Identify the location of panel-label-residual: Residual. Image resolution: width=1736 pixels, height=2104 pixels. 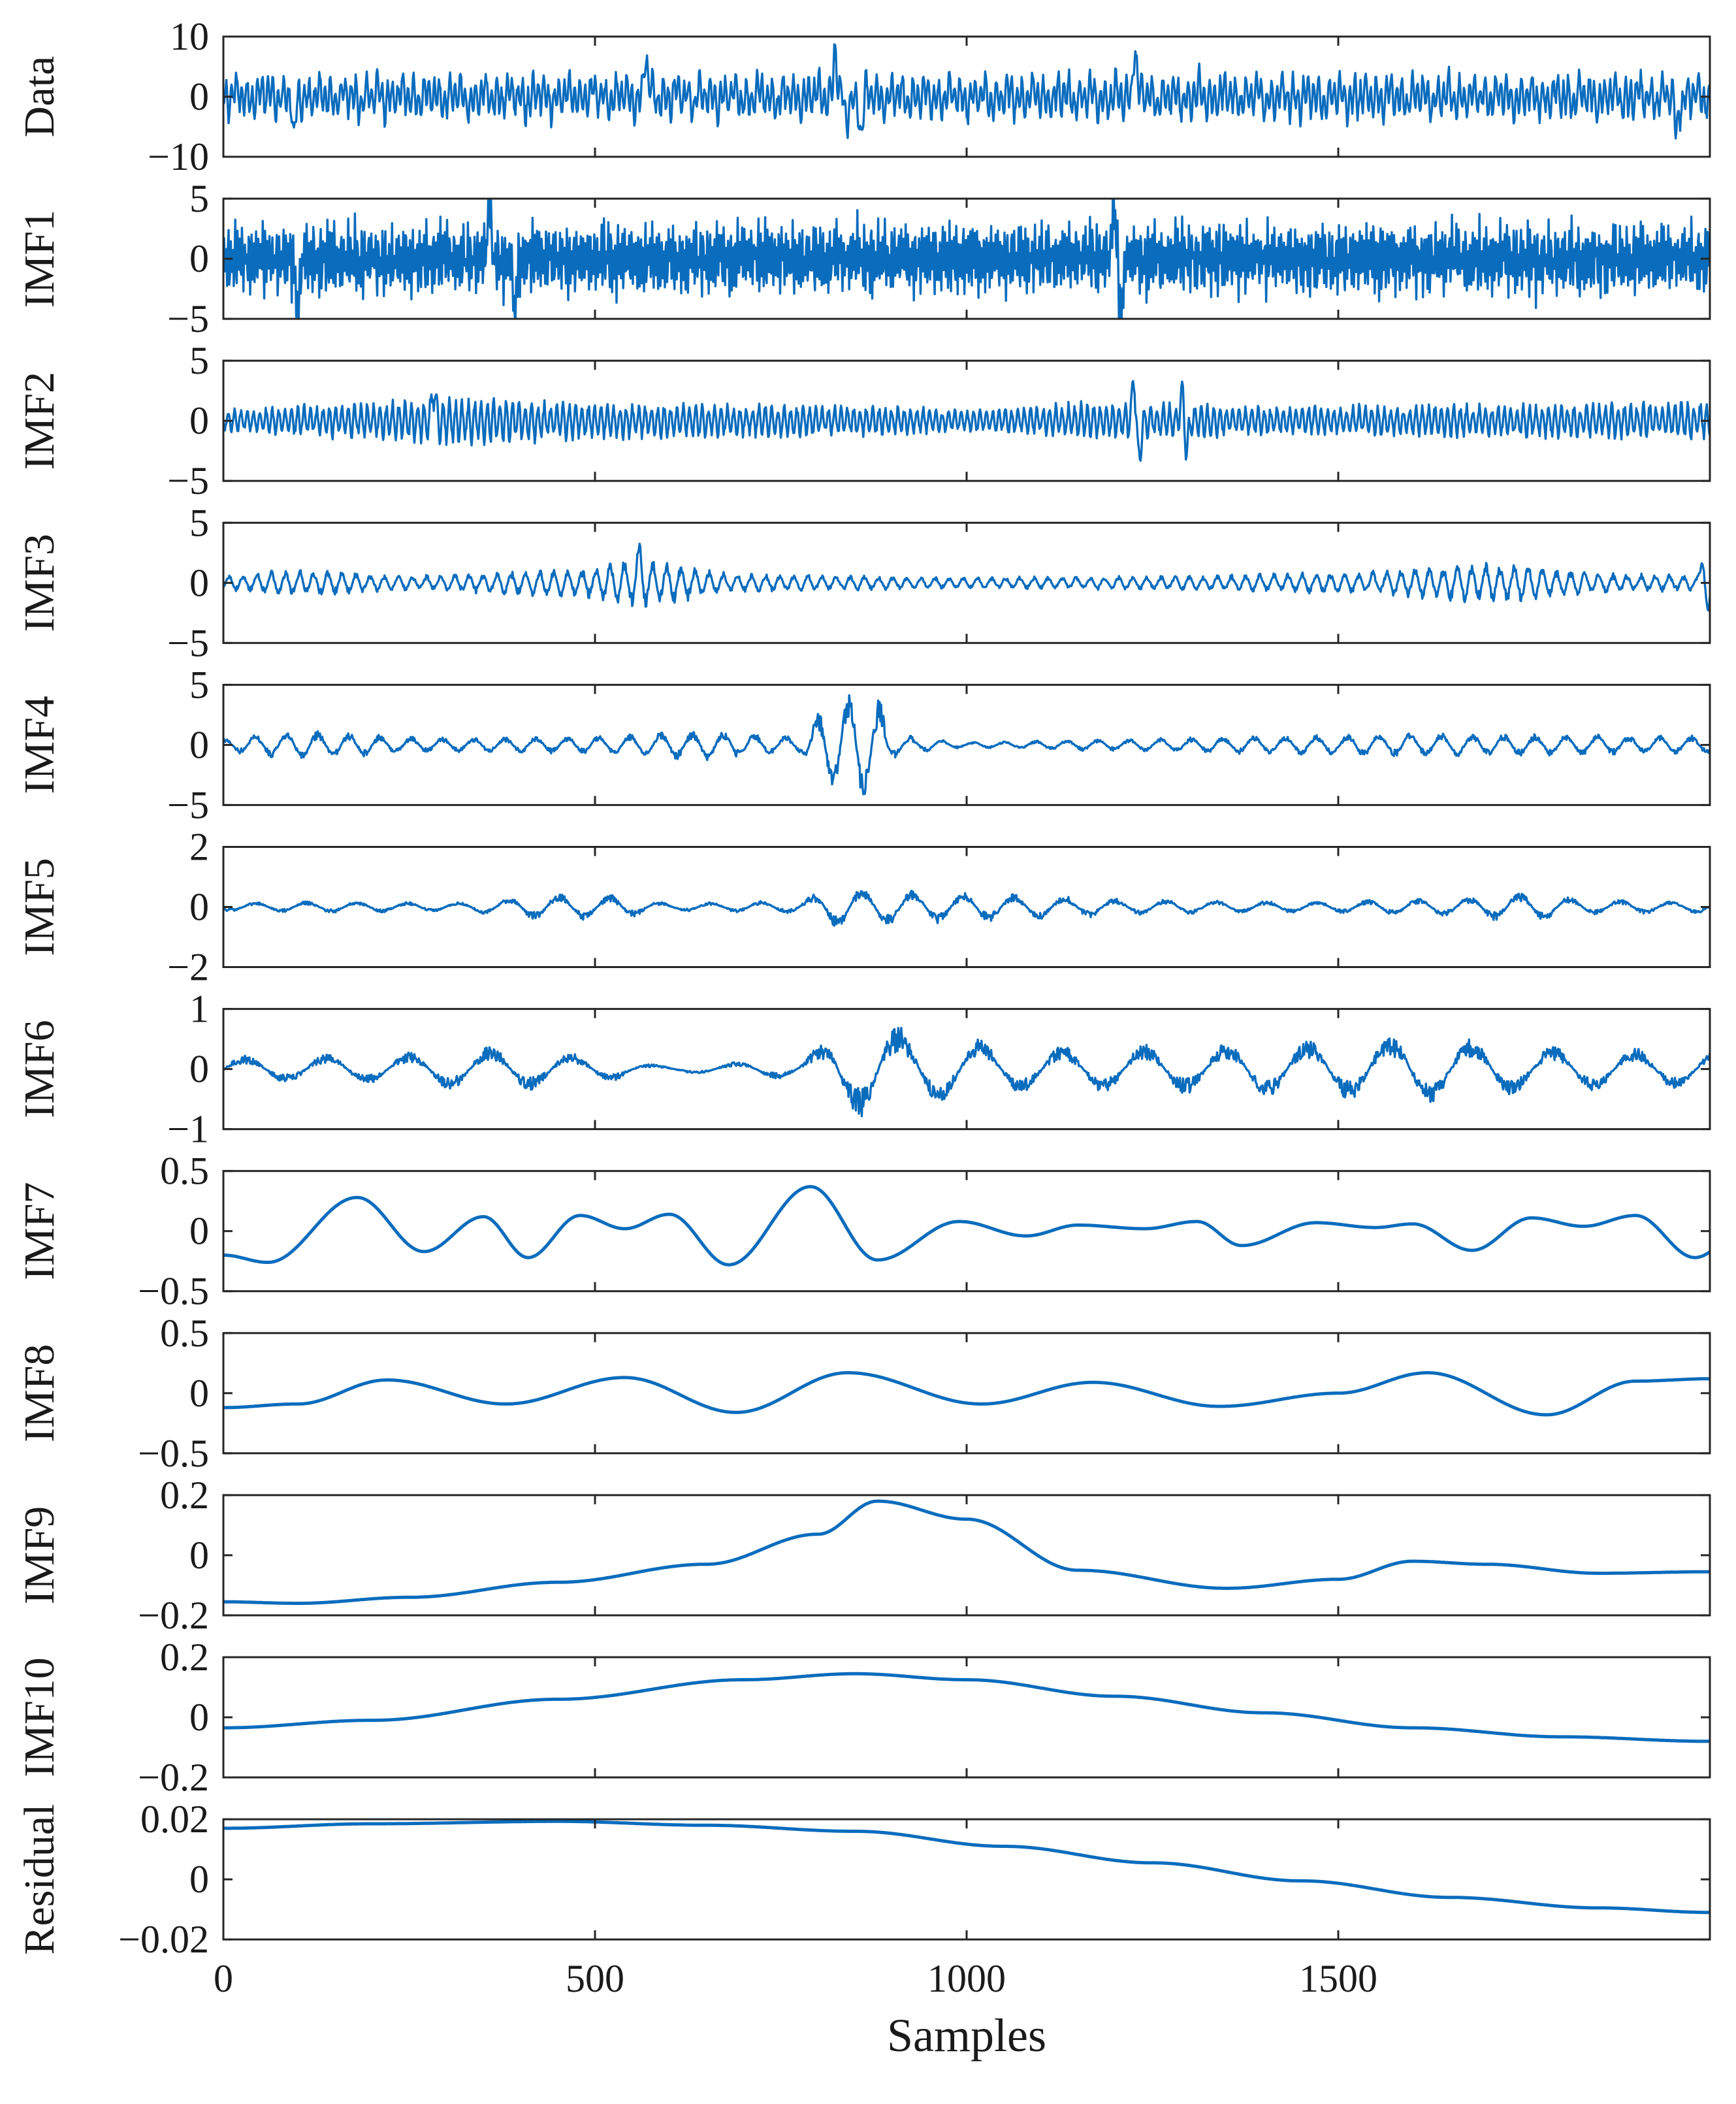
(39, 1879).